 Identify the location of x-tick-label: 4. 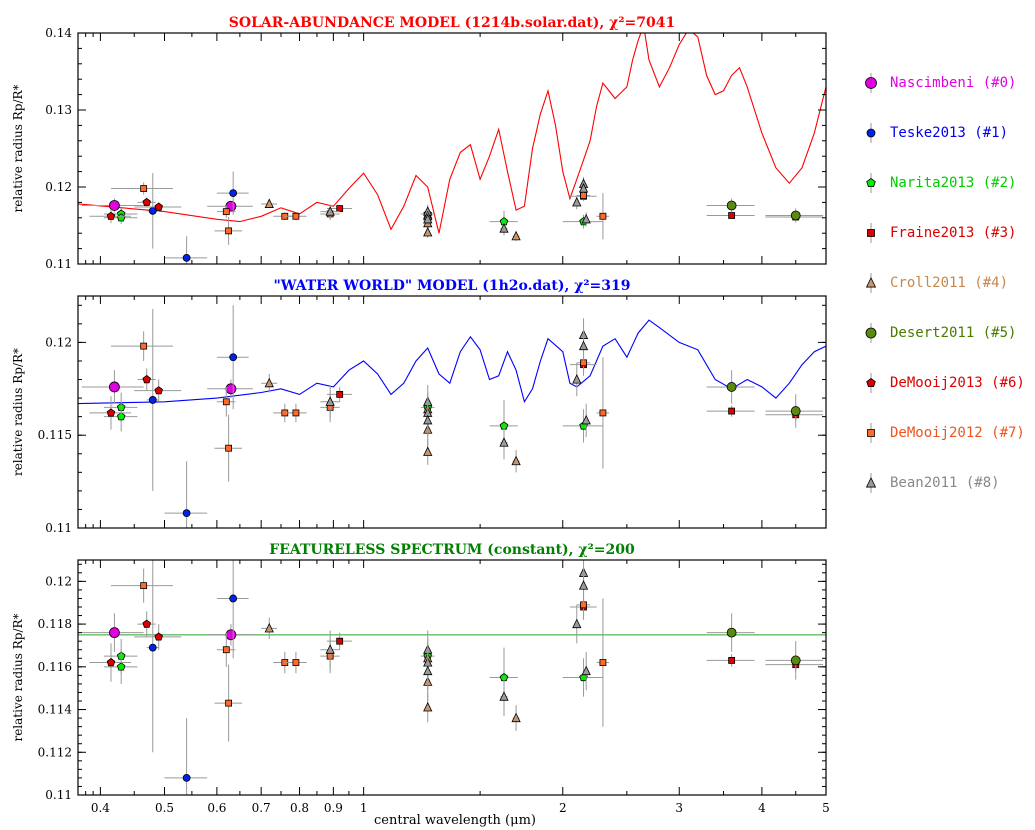
(762, 808).